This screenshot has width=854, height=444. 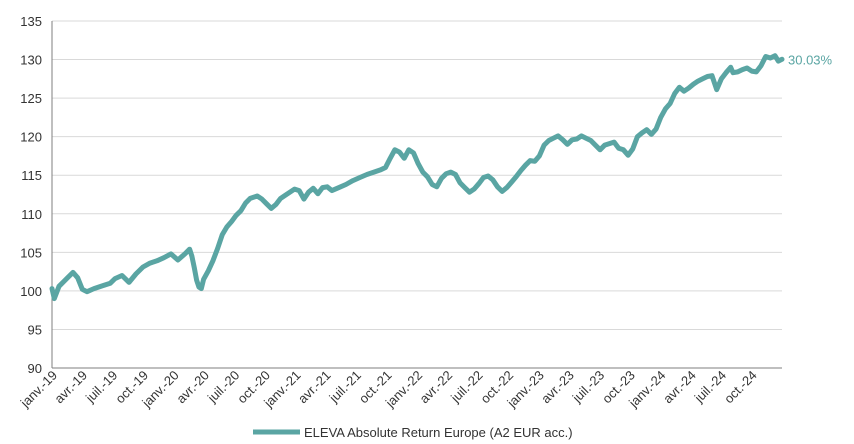 What do you see at coordinates (101, 387) in the screenshot?
I see `x-tick-label: juil.-19` at bounding box center [101, 387].